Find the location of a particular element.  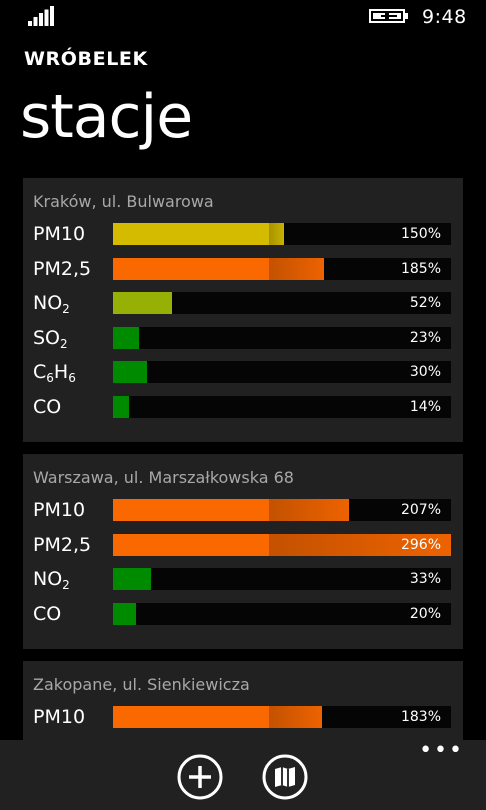

level-bar-track: 185% is located at coordinates (282, 268).